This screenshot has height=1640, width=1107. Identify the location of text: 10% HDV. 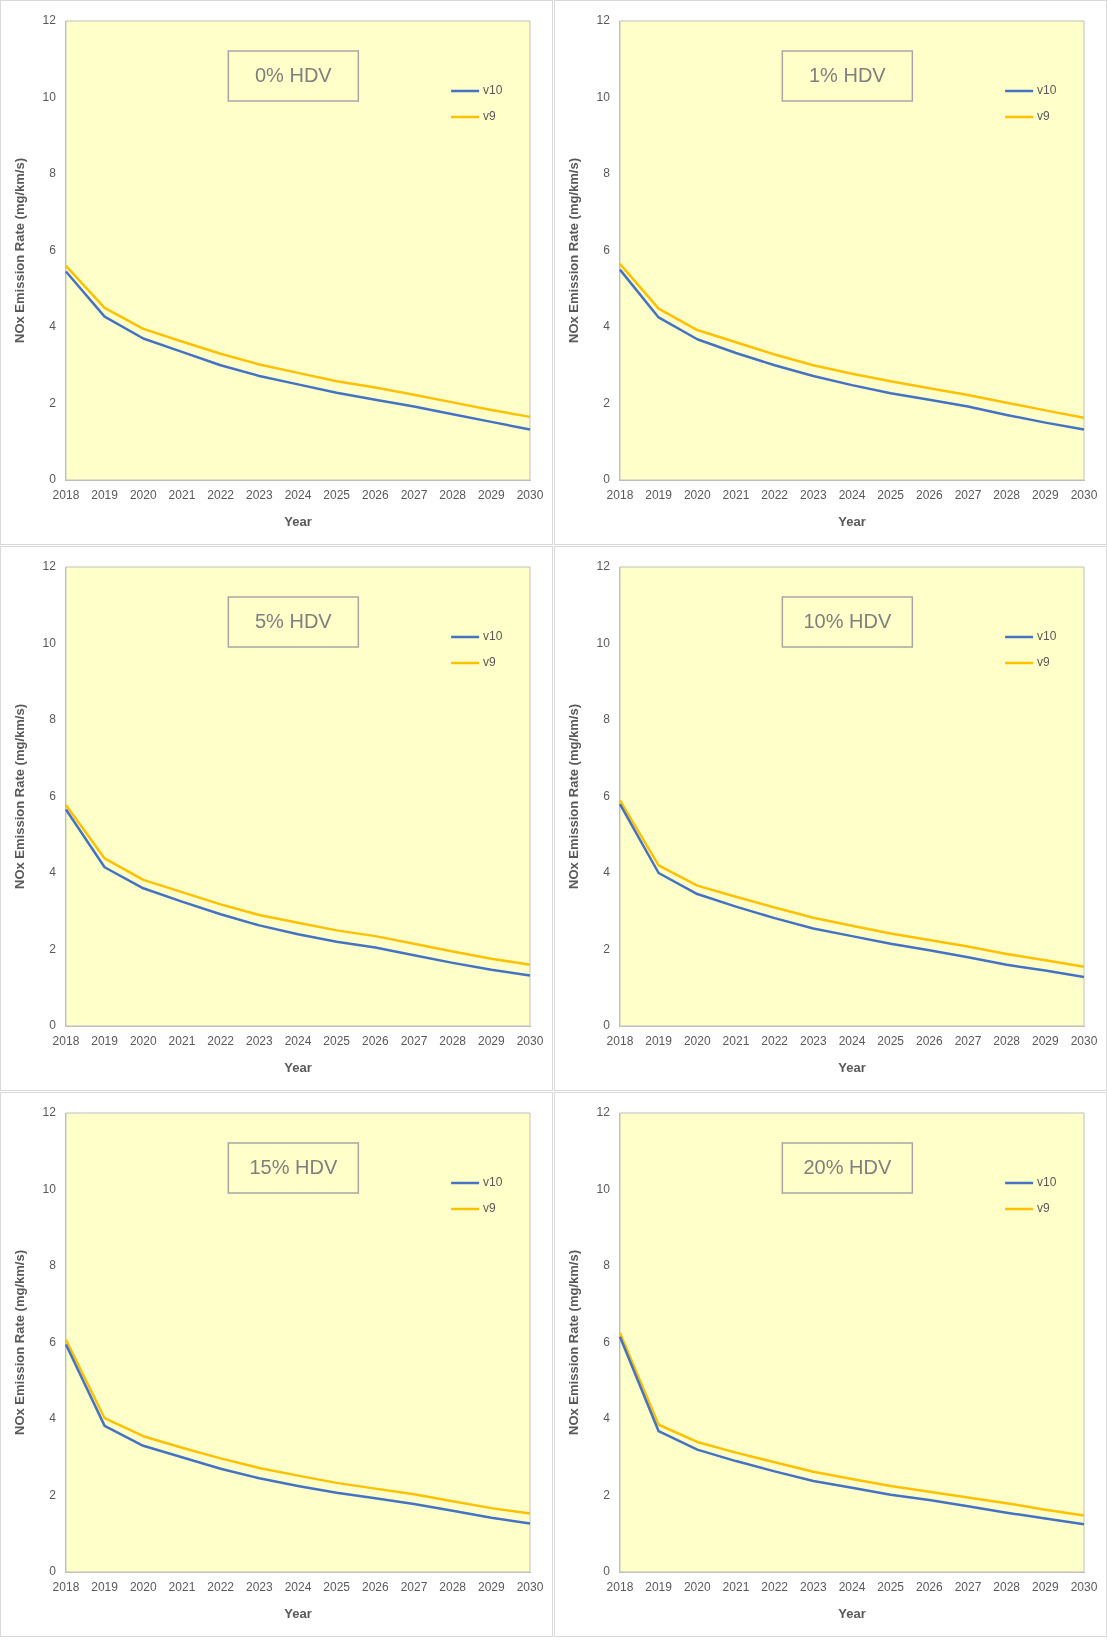
(847, 620).